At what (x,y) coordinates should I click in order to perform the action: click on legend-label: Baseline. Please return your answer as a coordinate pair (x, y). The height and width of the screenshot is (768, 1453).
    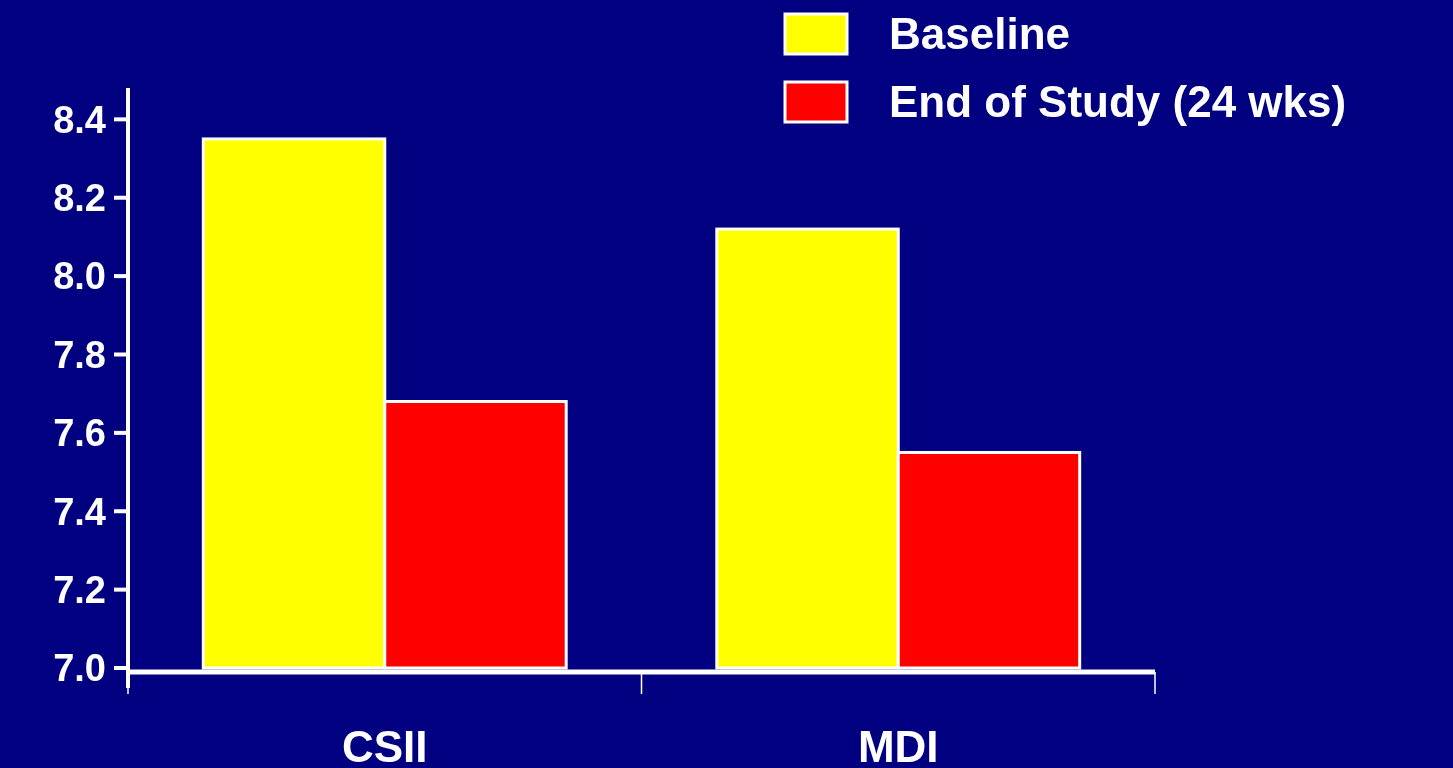
    Looking at the image, I should click on (979, 34).